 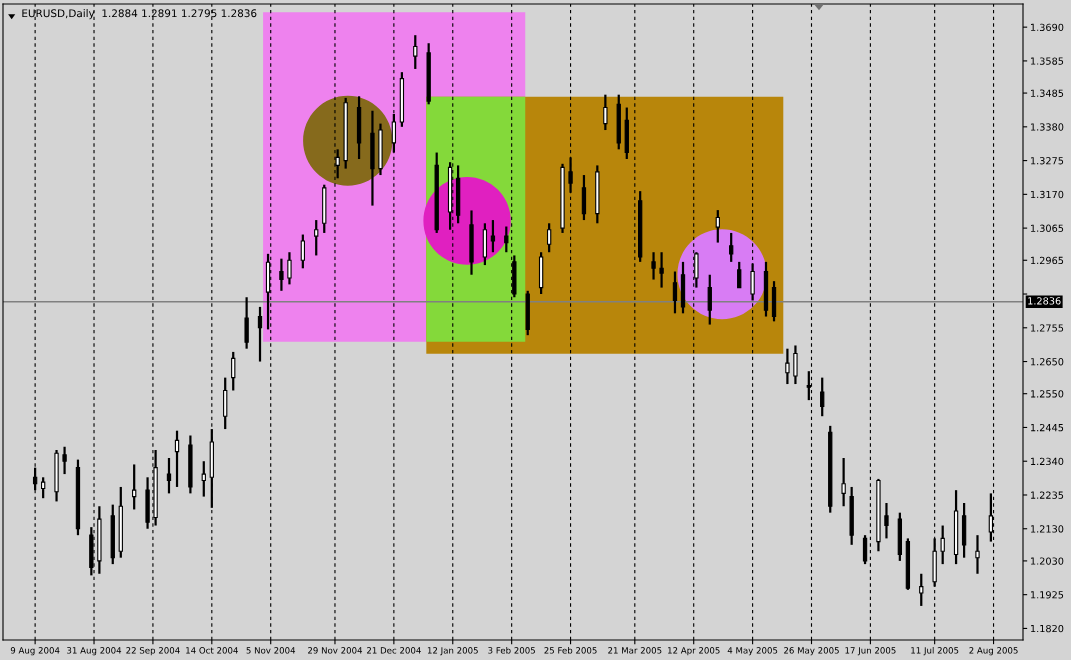 I want to click on x-tick-label: 25 Feb 2005, so click(x=570, y=650).